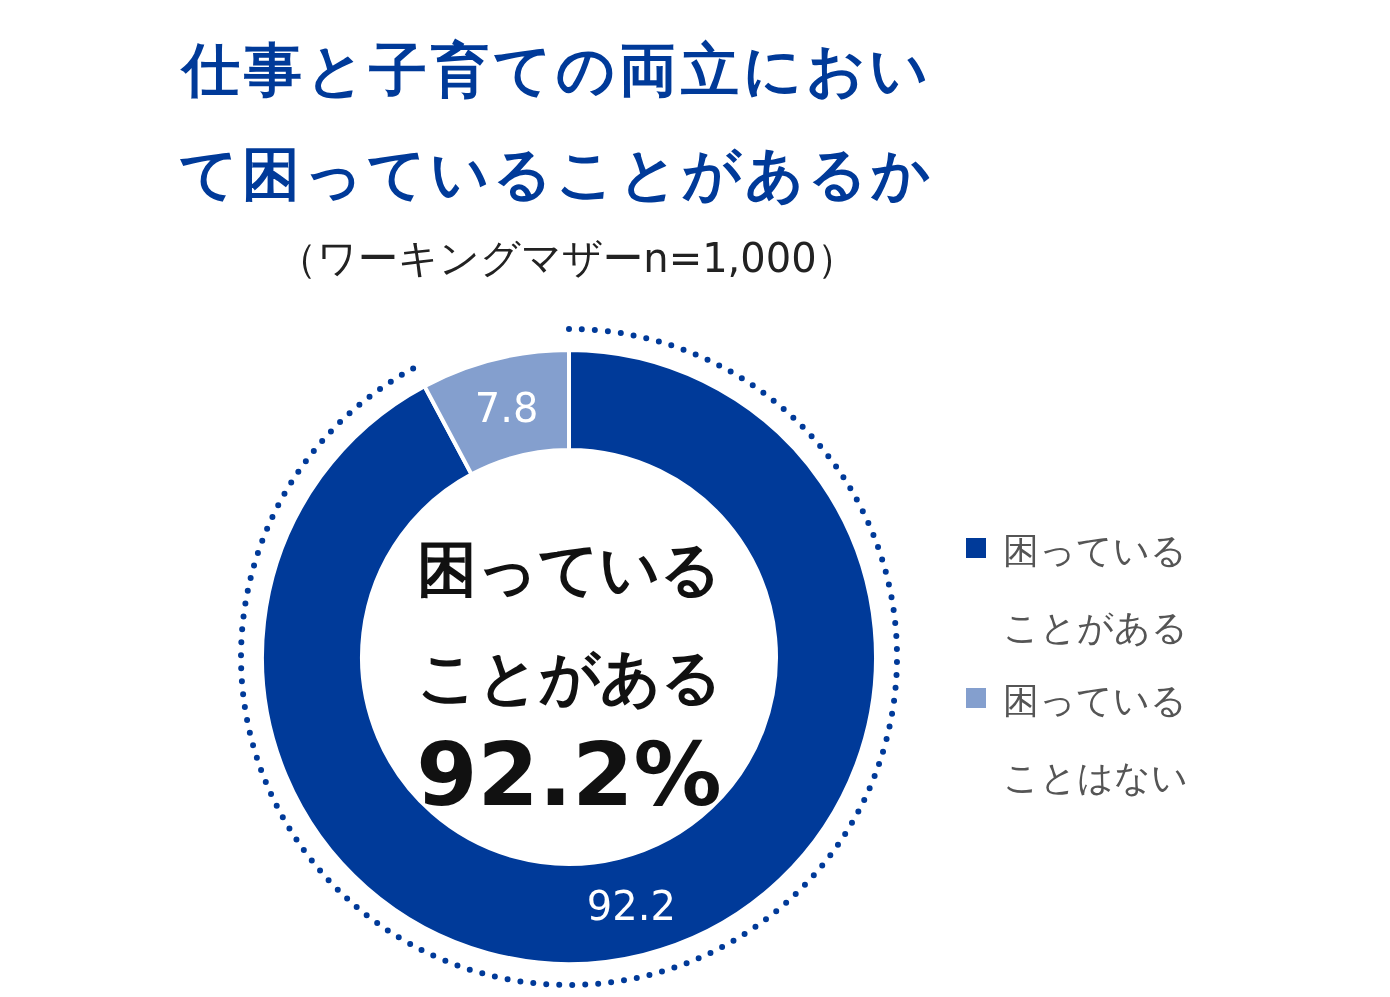  Describe the element at coordinates (506, 407) in the screenshot. I see `data-label: 7.8` at that location.